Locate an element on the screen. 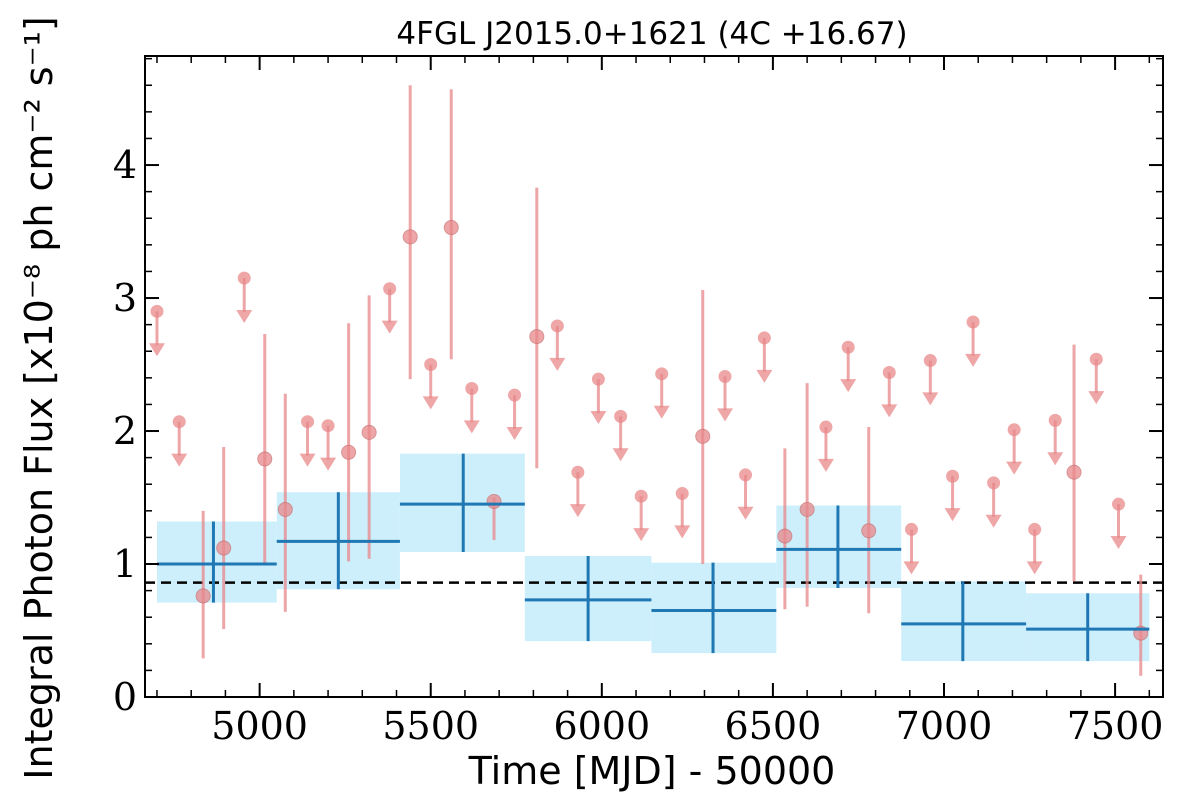  x-tick-label: 7500 is located at coordinates (1115, 726).